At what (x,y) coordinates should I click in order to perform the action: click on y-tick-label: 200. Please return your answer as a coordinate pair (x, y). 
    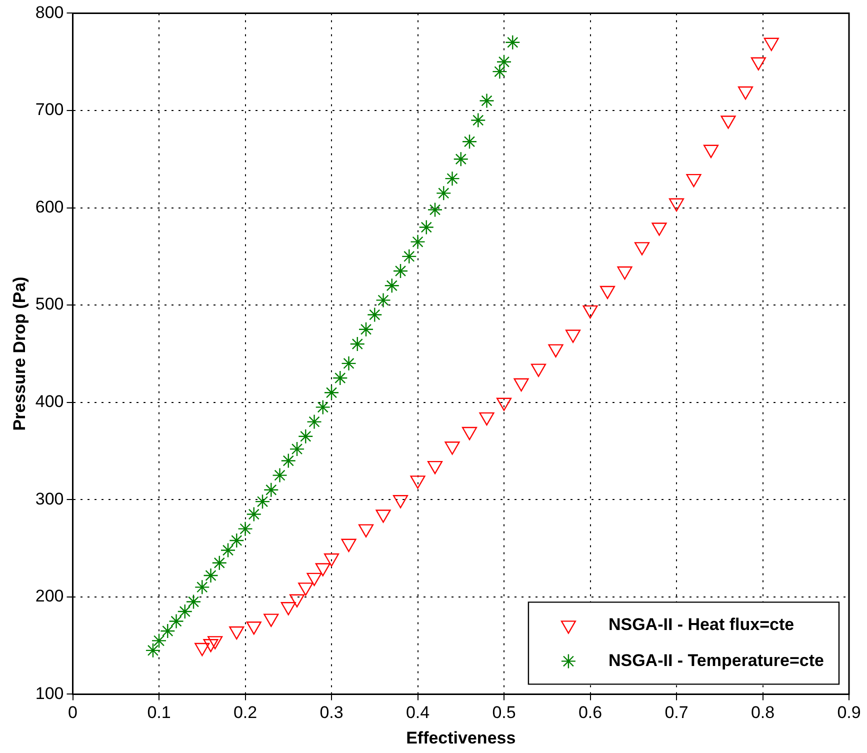
    Looking at the image, I should click on (49, 596).